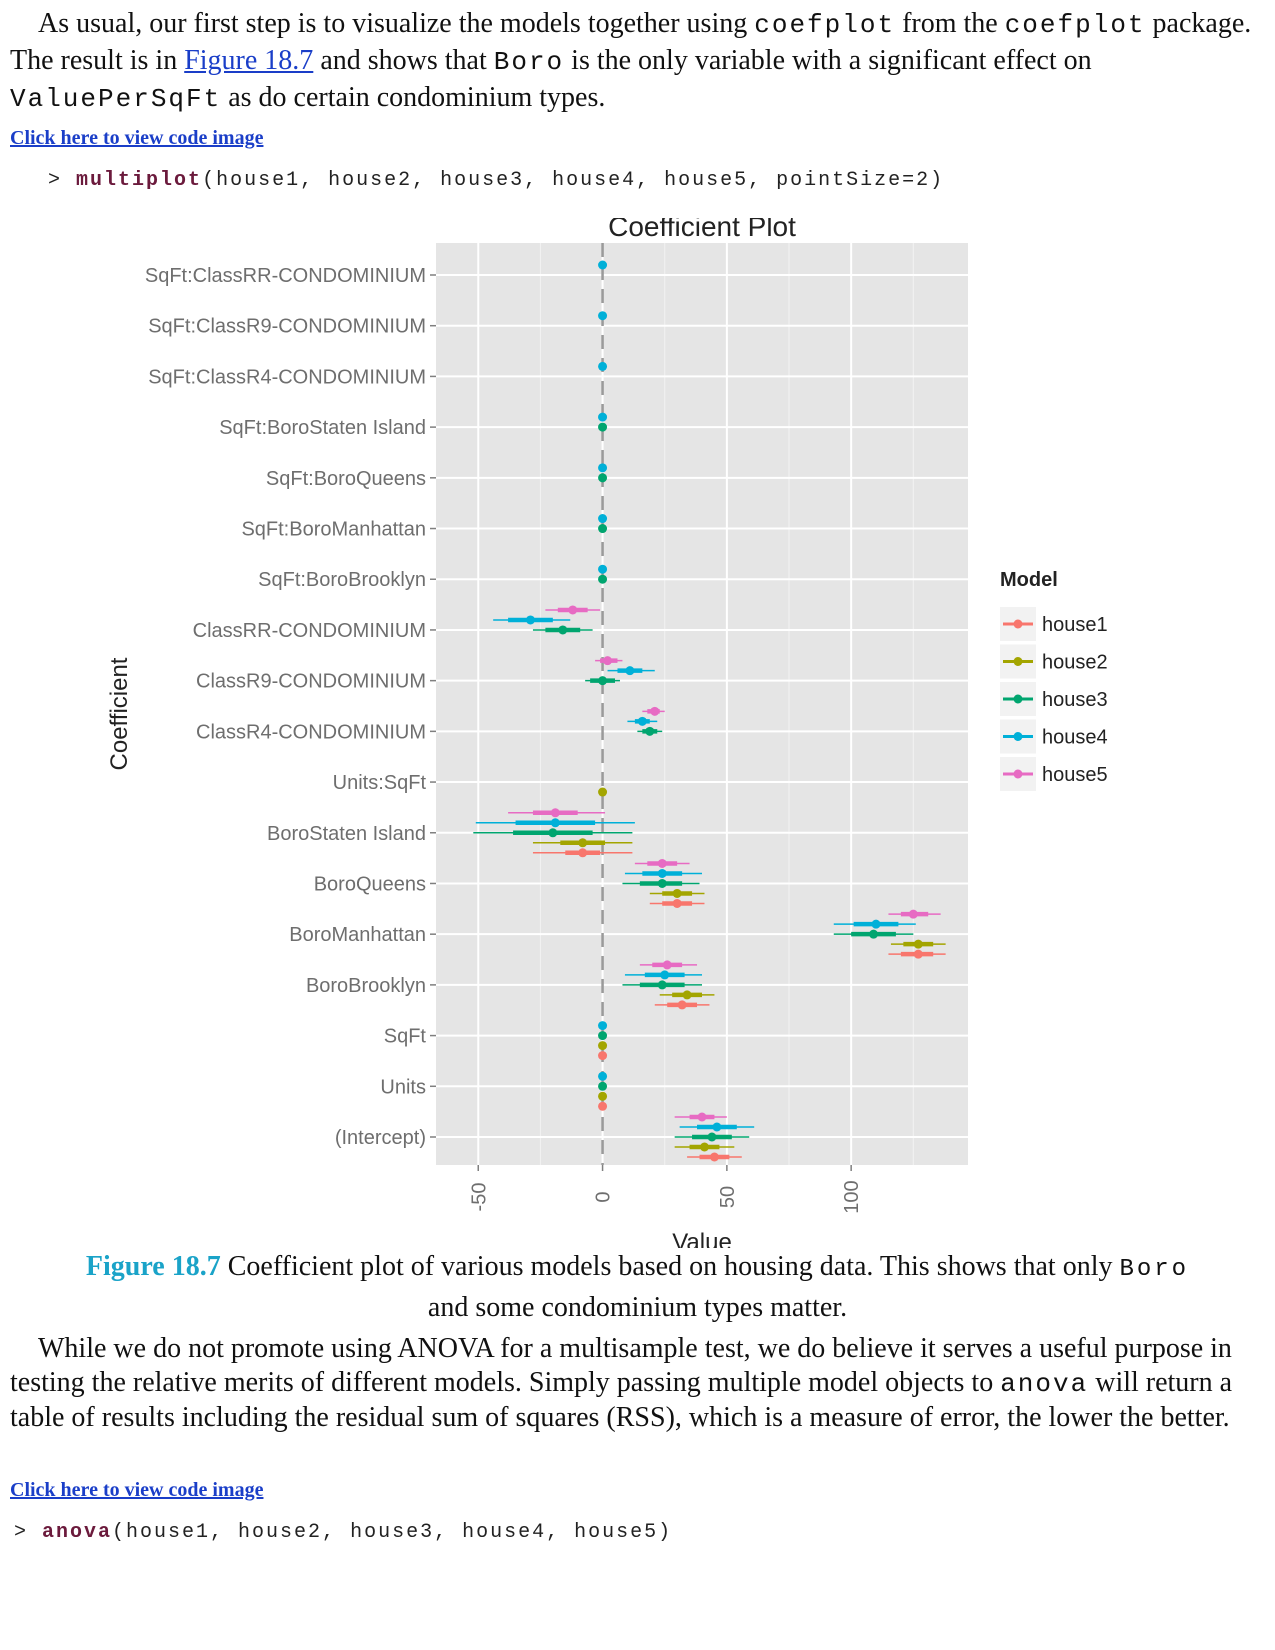  What do you see at coordinates (342, 580) in the screenshot?
I see `y-tick-label-sqft-borobrooklyn: SqFt:BoroBrooklyn` at bounding box center [342, 580].